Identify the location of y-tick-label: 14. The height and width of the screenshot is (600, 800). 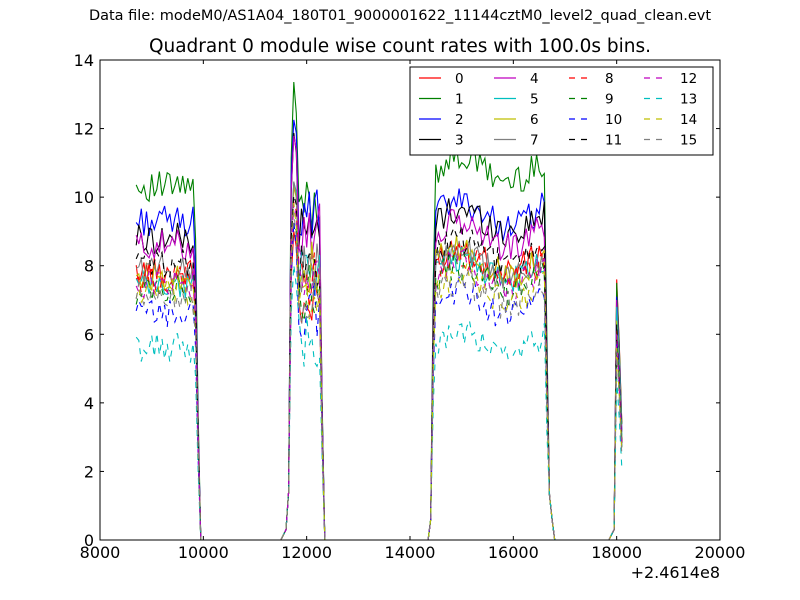
(84, 60).